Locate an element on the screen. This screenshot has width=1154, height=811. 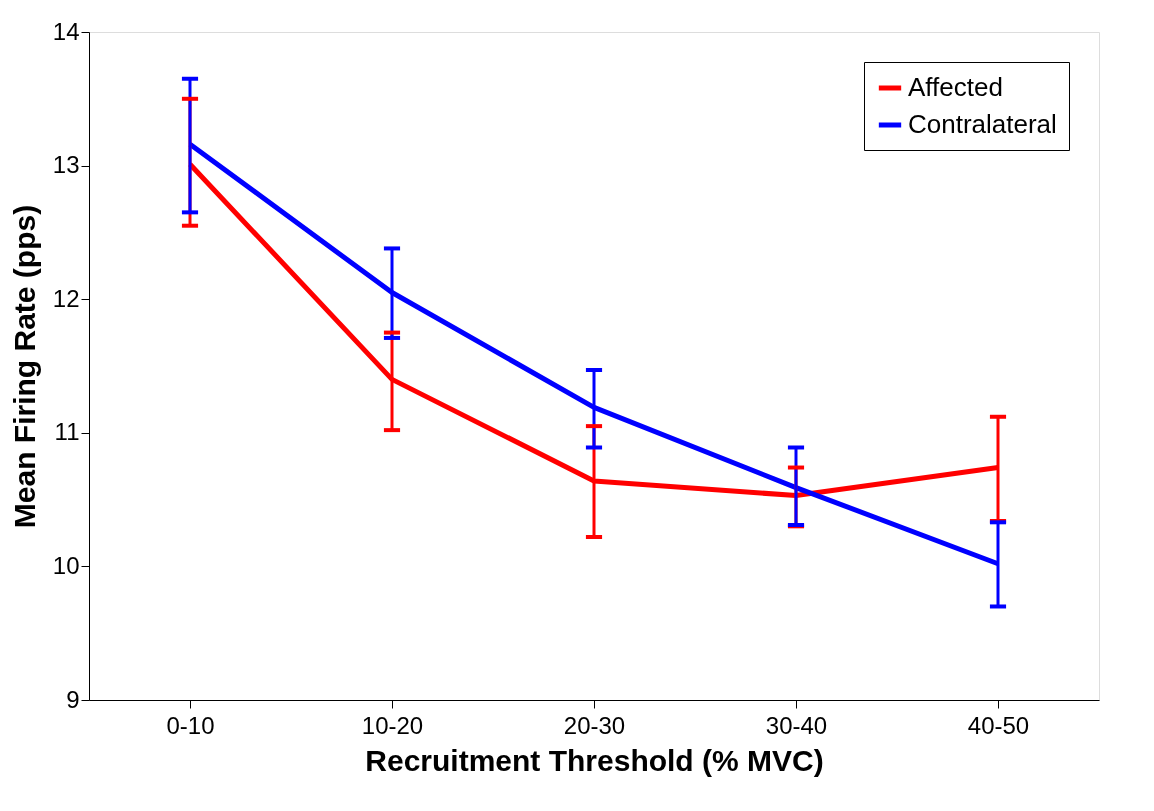
x-tick-label: 0-10 is located at coordinates (190, 725).